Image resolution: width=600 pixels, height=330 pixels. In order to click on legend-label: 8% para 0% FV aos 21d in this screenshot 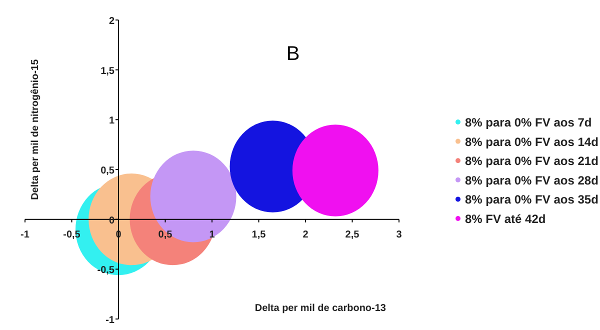, I will do `click(531, 161)`.